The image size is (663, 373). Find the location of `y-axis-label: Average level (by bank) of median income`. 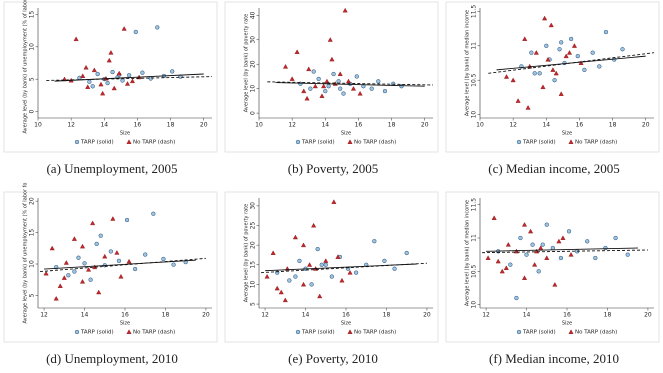

y-axis-label: Average level (by bank) of median income is located at coordinates (468, 253).